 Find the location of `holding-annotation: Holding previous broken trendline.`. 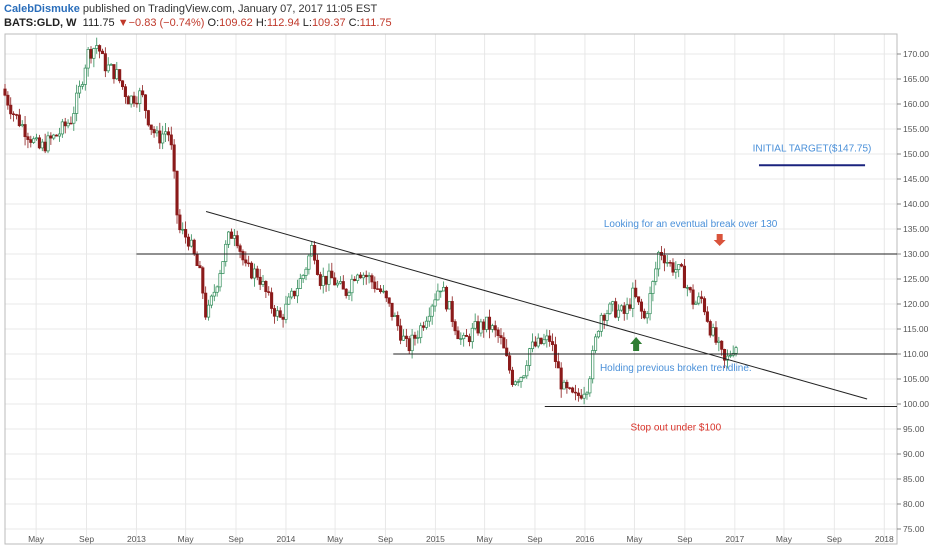

holding-annotation: Holding previous broken trendline. is located at coordinates (676, 368).